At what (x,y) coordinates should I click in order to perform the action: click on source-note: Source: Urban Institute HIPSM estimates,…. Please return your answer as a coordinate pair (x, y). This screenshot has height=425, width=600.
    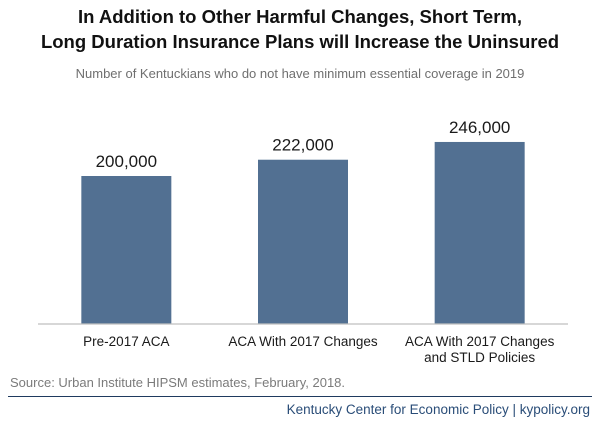
    Looking at the image, I should click on (178, 382).